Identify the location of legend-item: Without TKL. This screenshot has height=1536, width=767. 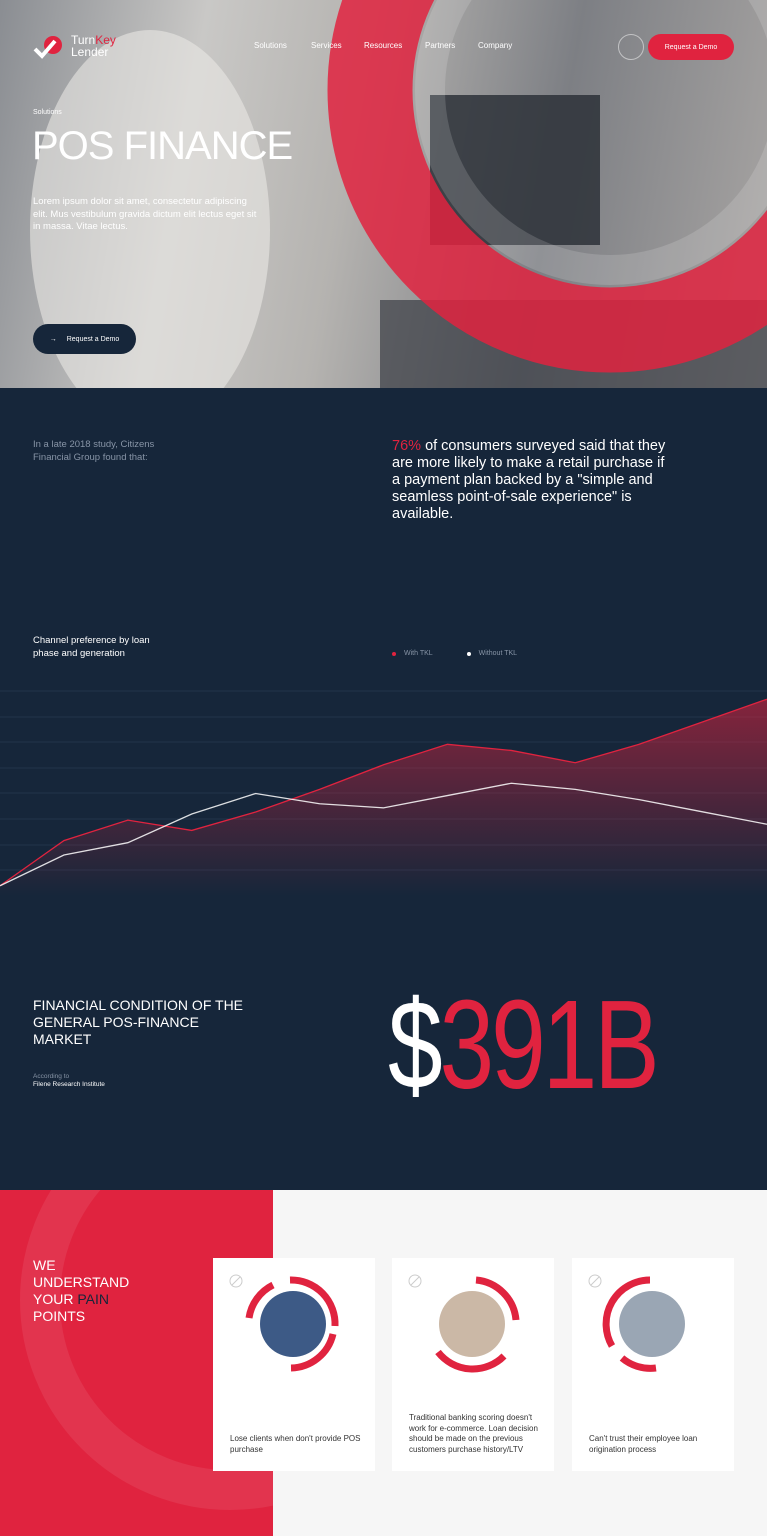
(492, 653).